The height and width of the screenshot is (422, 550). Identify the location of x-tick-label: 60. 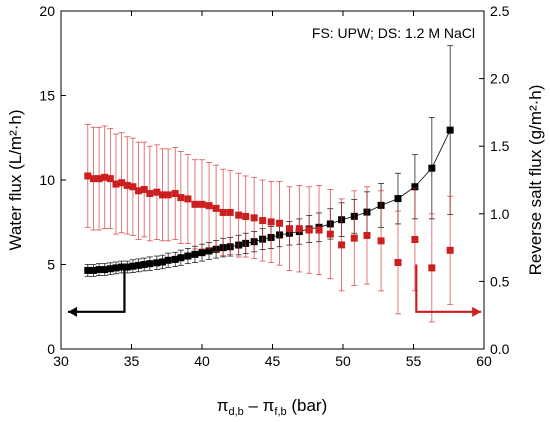
(484, 361).